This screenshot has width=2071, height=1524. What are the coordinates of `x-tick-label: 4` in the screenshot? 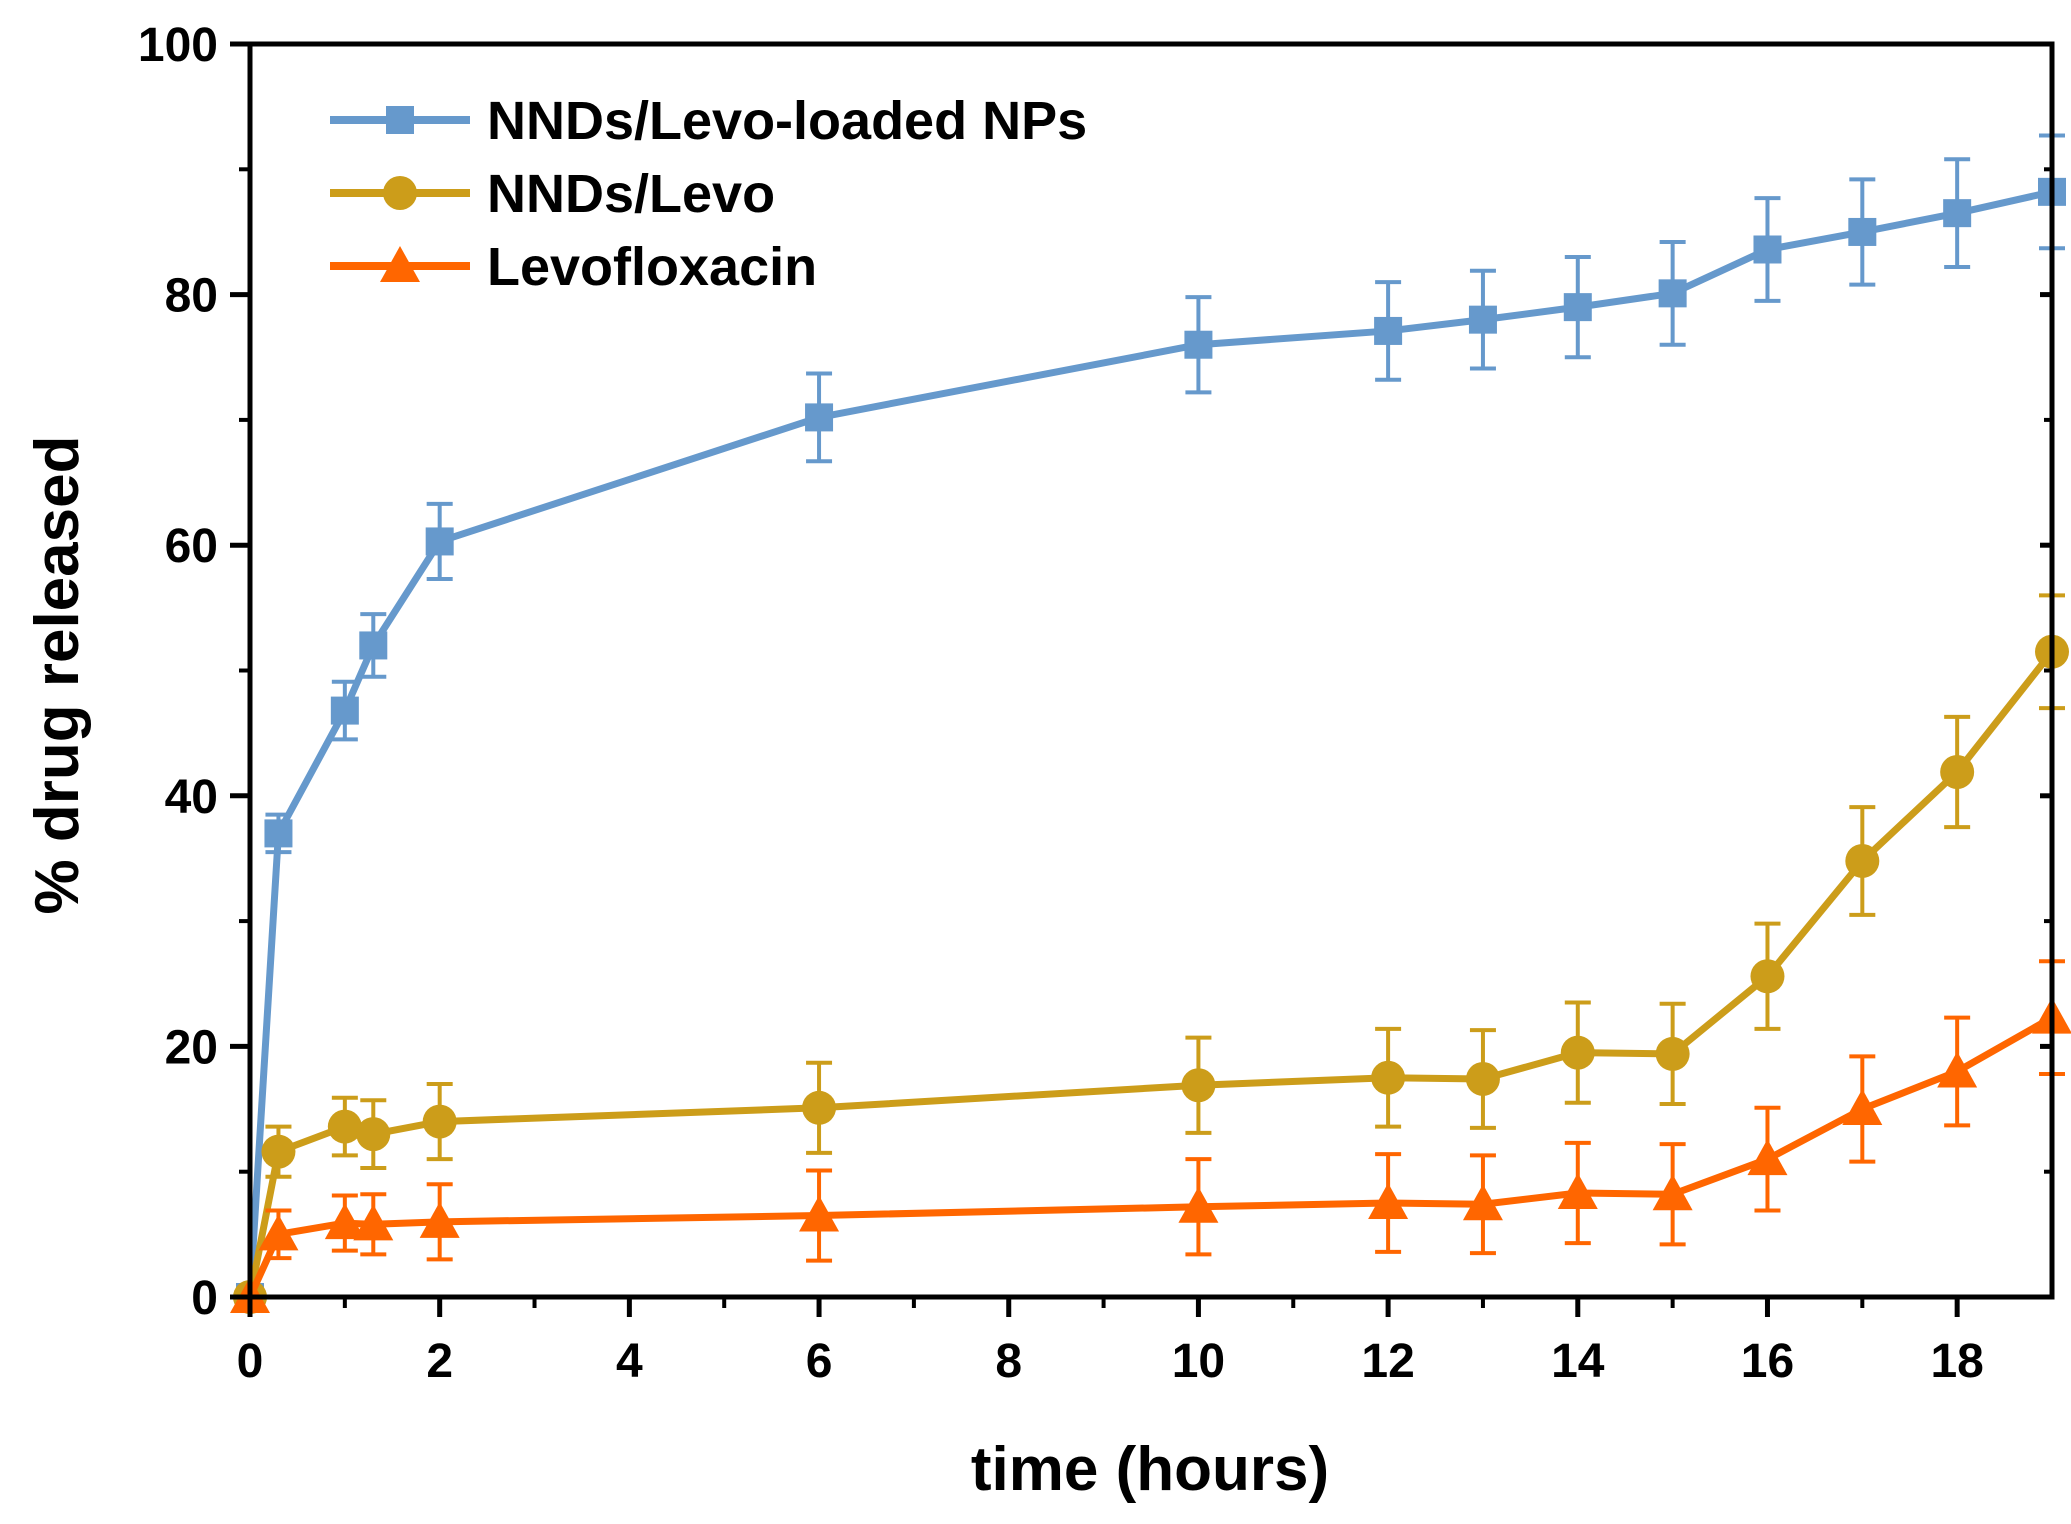 It's located at (629, 1361).